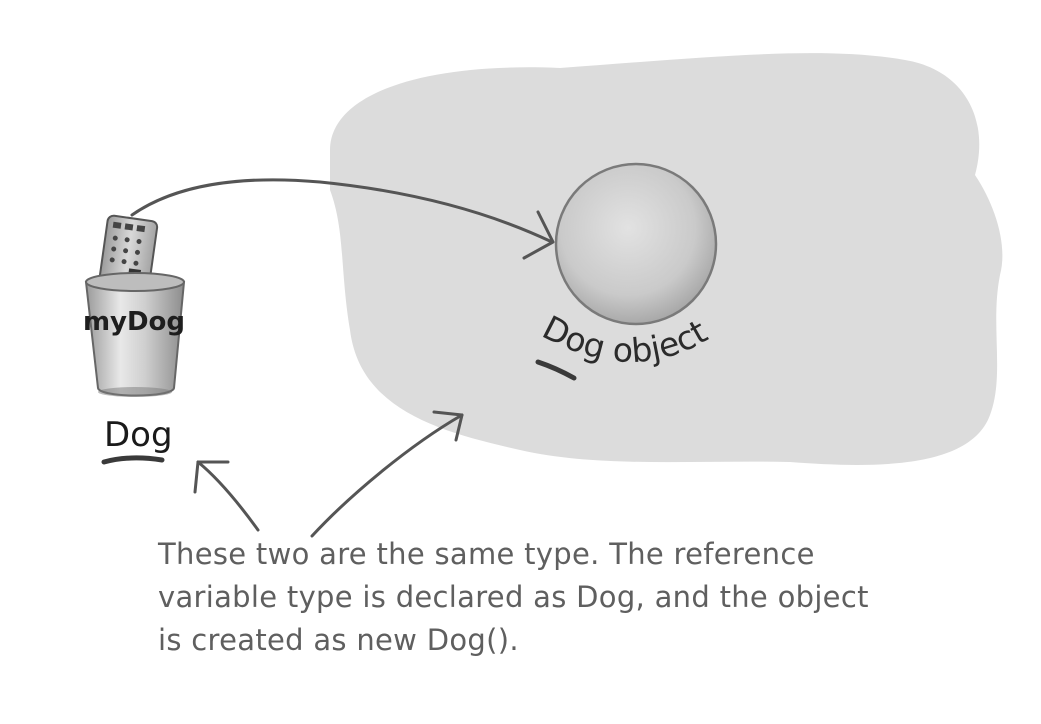 The height and width of the screenshot is (724, 1041). I want to click on variable-name-label: myDog, so click(134, 322).